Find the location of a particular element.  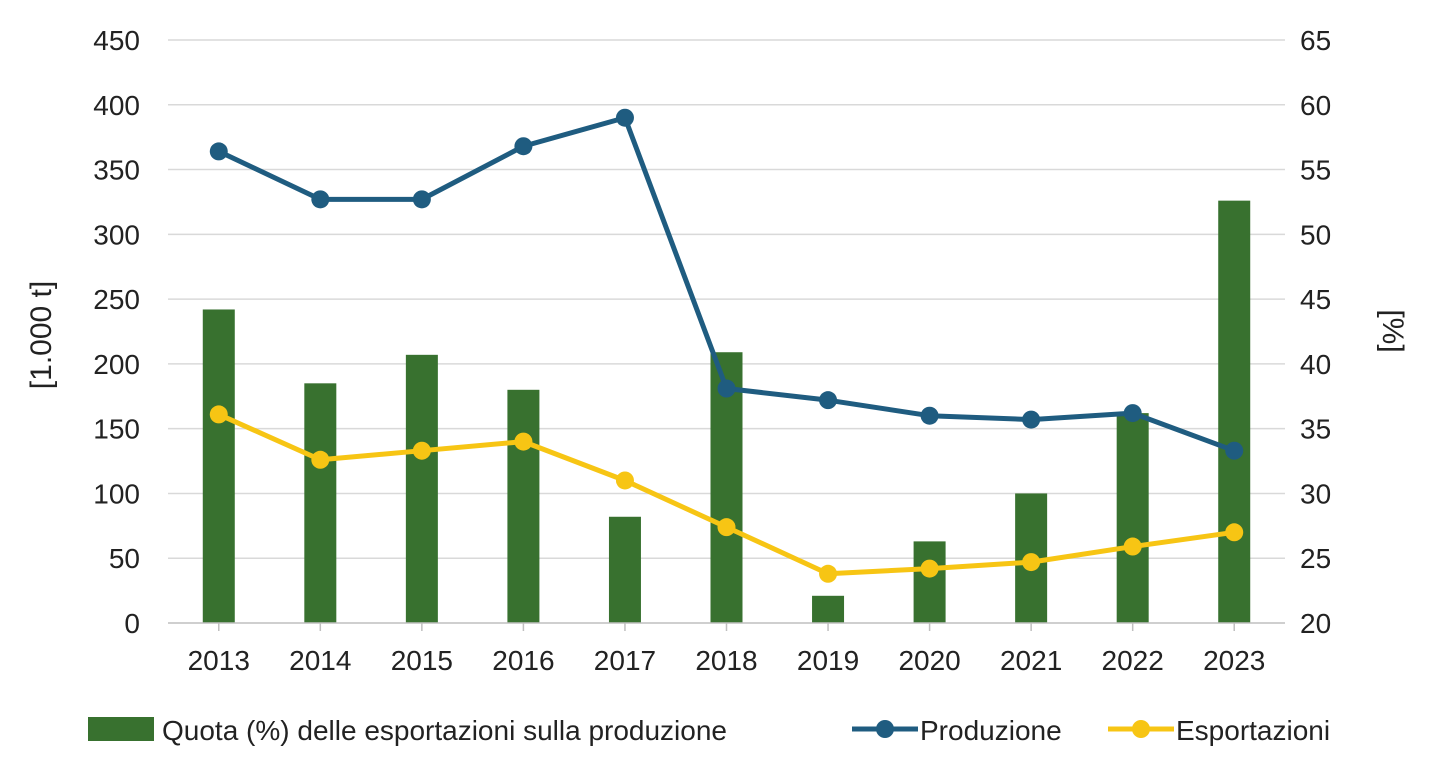

x-tick-label: 2018 is located at coordinates (726, 660).